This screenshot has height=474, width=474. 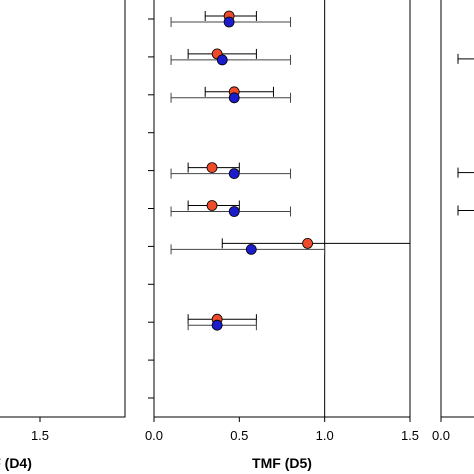 I want to click on panel-d6-x-ticks: 0.0, so click(x=441, y=430).